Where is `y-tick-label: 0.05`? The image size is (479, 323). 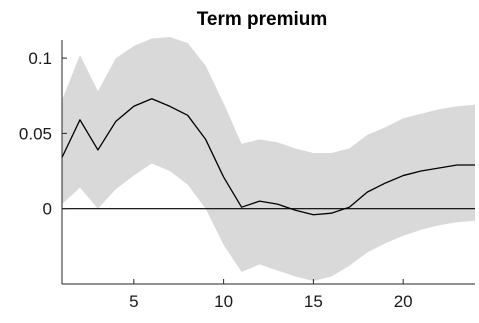 y-tick-label: 0.05 is located at coordinates (35, 133).